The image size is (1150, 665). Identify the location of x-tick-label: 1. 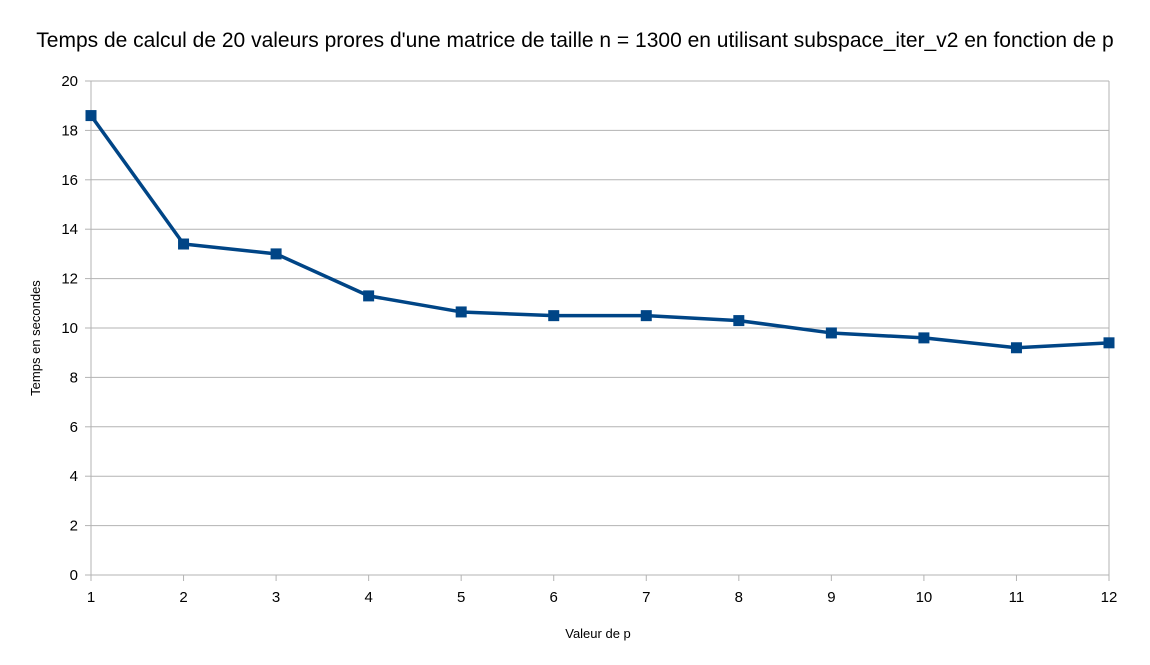
(91, 597).